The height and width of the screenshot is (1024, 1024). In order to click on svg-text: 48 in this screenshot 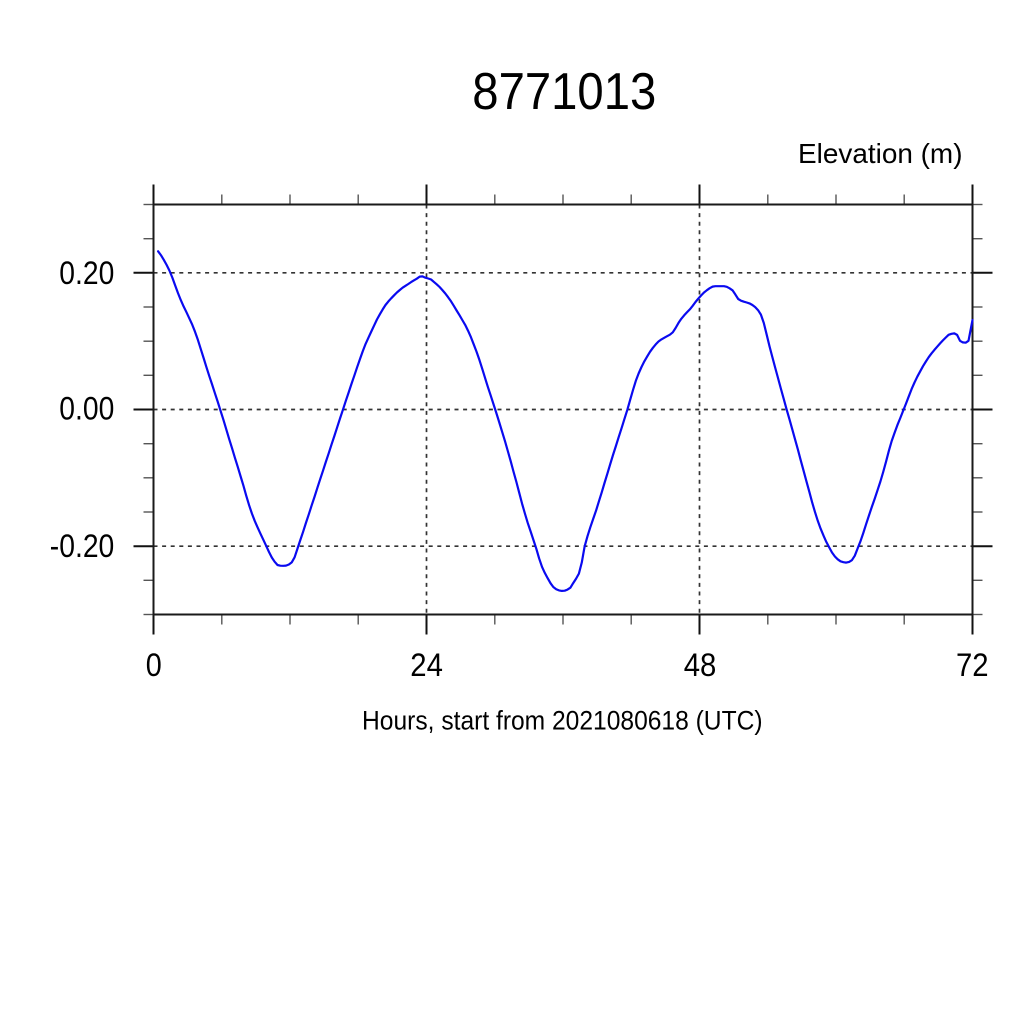, I will do `click(700, 665)`.